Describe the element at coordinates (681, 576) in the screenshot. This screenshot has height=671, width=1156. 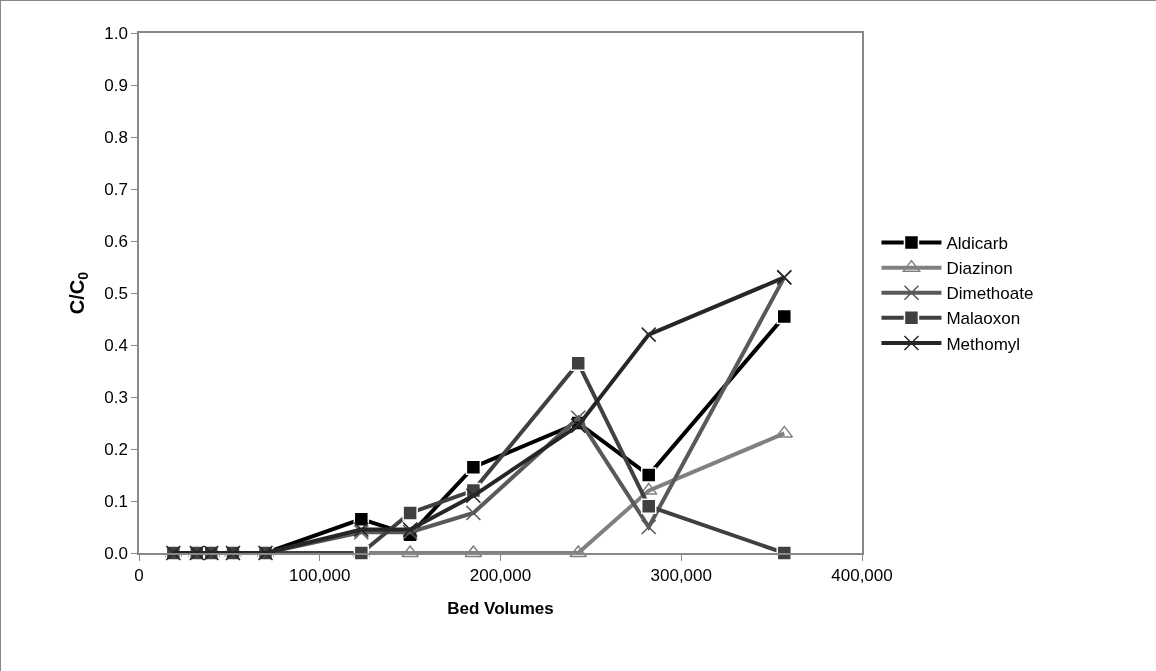
I see `x-tick-label: 300,000` at that location.